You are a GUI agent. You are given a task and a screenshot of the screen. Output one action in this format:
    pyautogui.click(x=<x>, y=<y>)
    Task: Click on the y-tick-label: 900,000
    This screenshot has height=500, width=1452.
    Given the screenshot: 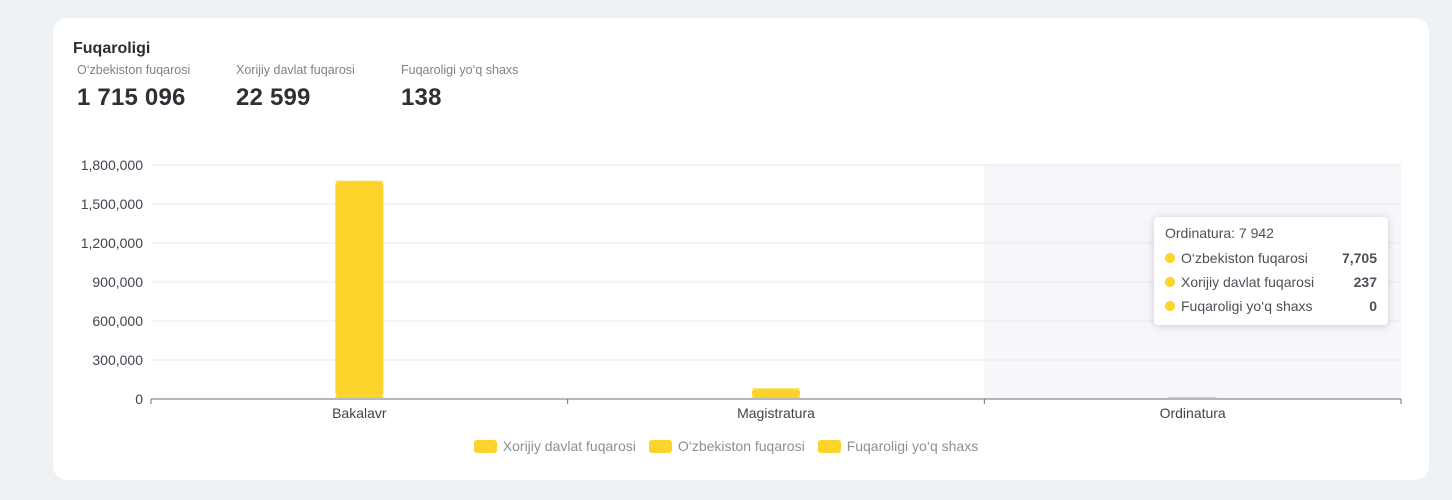 What is the action you would take?
    pyautogui.click(x=117, y=282)
    